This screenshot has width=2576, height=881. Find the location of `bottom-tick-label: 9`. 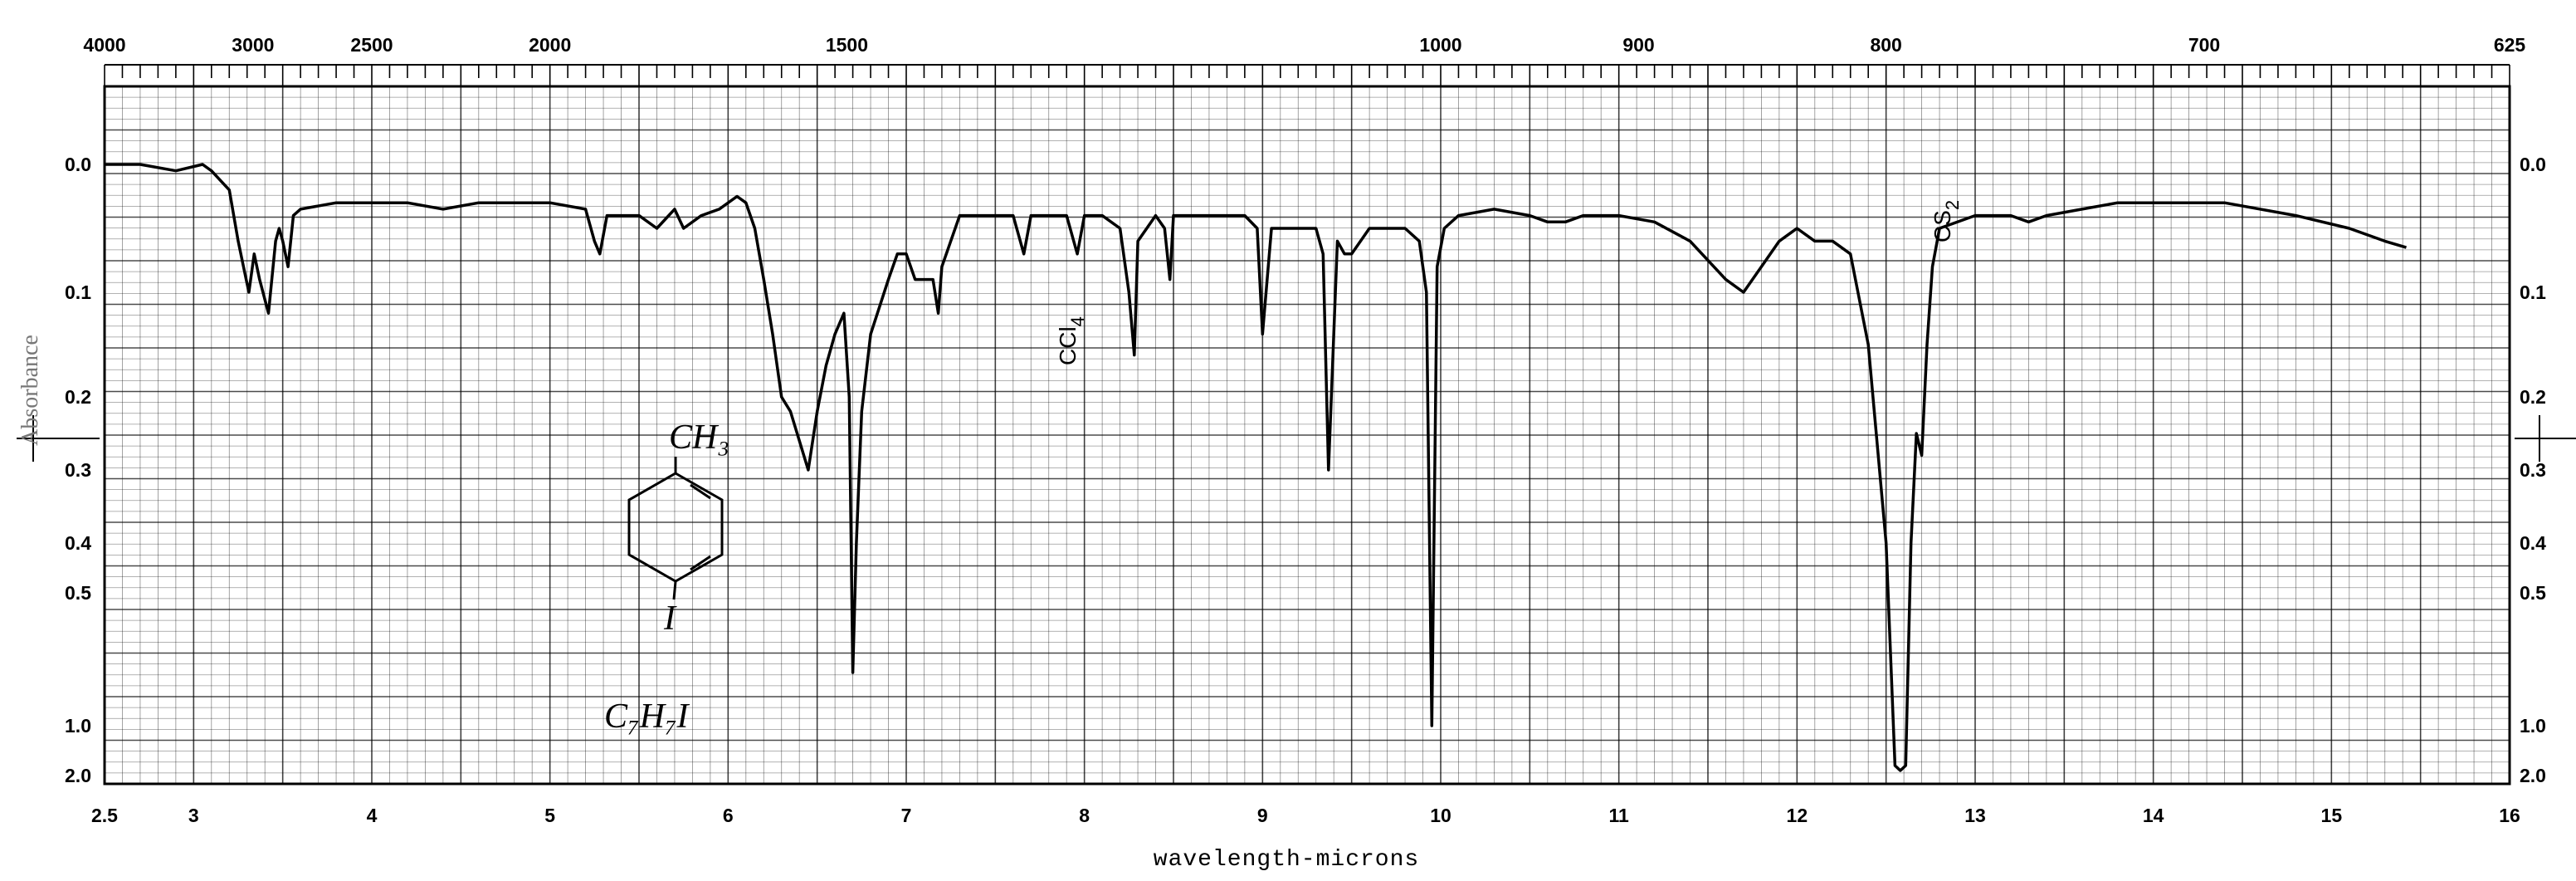

bottom-tick-label: 9 is located at coordinates (1262, 815).